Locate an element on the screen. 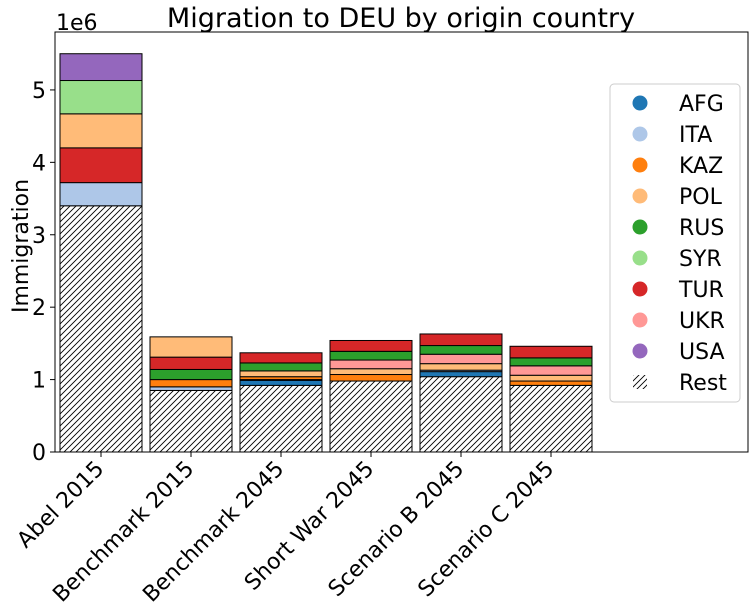  legend-marker-rest is located at coordinates (640, 382).